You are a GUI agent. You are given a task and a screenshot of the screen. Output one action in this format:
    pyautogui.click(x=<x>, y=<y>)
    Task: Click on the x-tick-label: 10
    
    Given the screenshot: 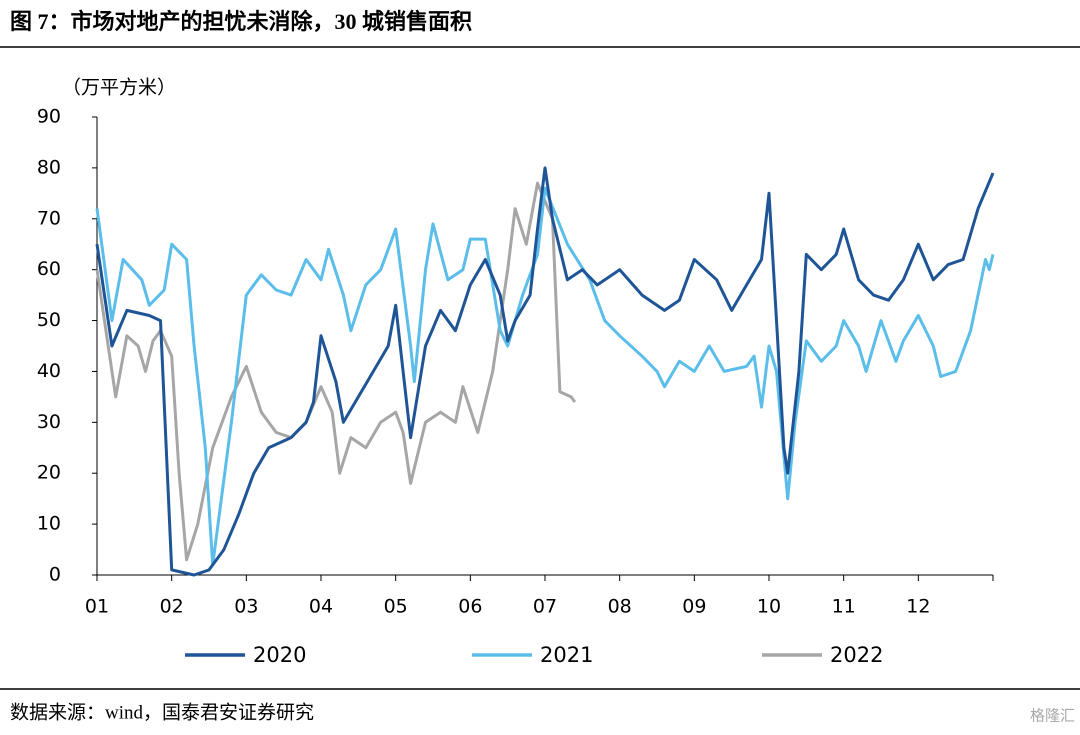 What is the action you would take?
    pyautogui.click(x=769, y=607)
    